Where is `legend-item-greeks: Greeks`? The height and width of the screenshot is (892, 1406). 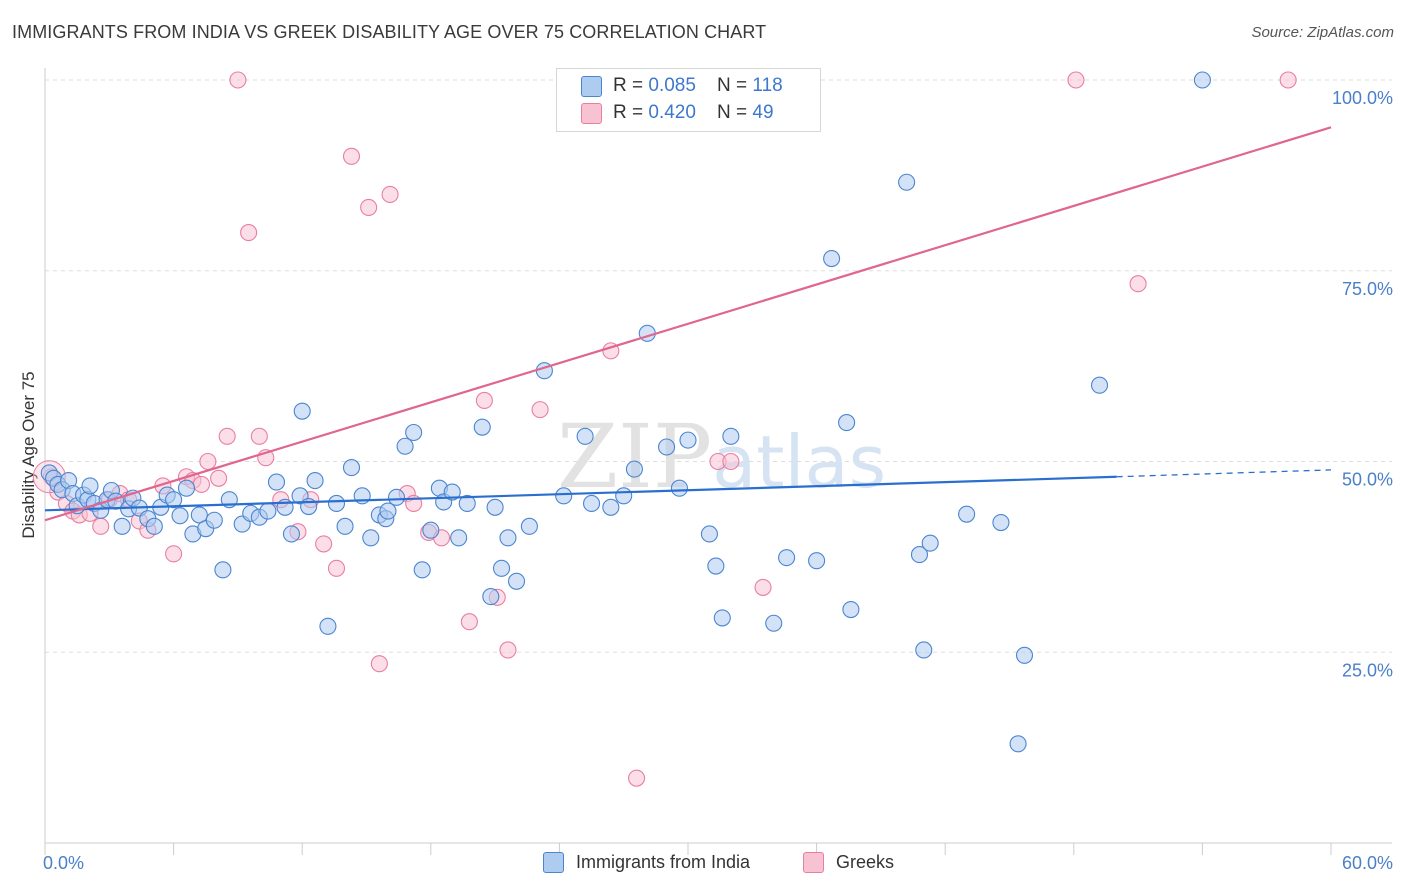 legend-item-greeks: Greeks is located at coordinates (848, 862).